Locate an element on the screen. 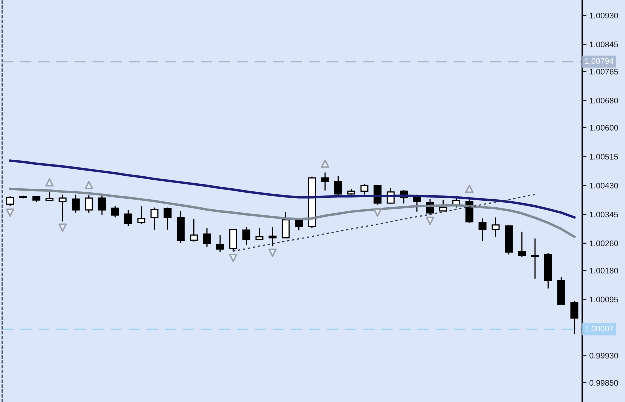 The image size is (625, 402). y-tick-label: 1.00680 is located at coordinates (604, 101).